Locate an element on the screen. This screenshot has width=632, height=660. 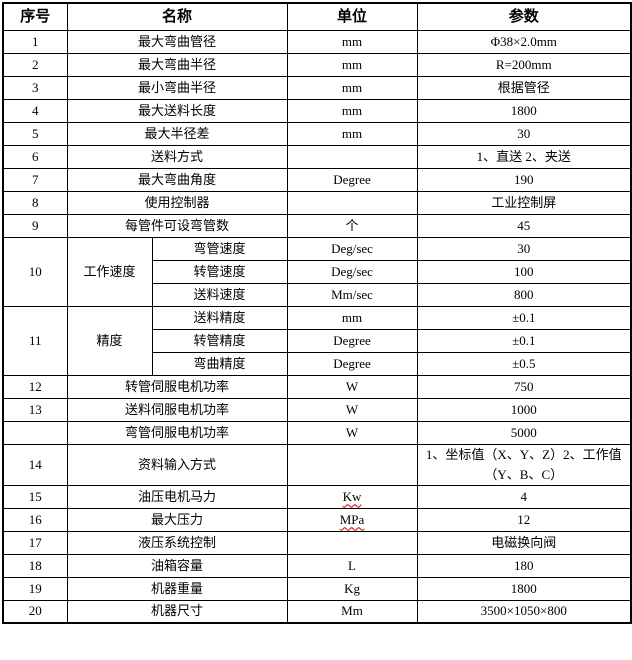
table-row: 16 最大压力 MPa 12 is located at coordinates (317, 519).